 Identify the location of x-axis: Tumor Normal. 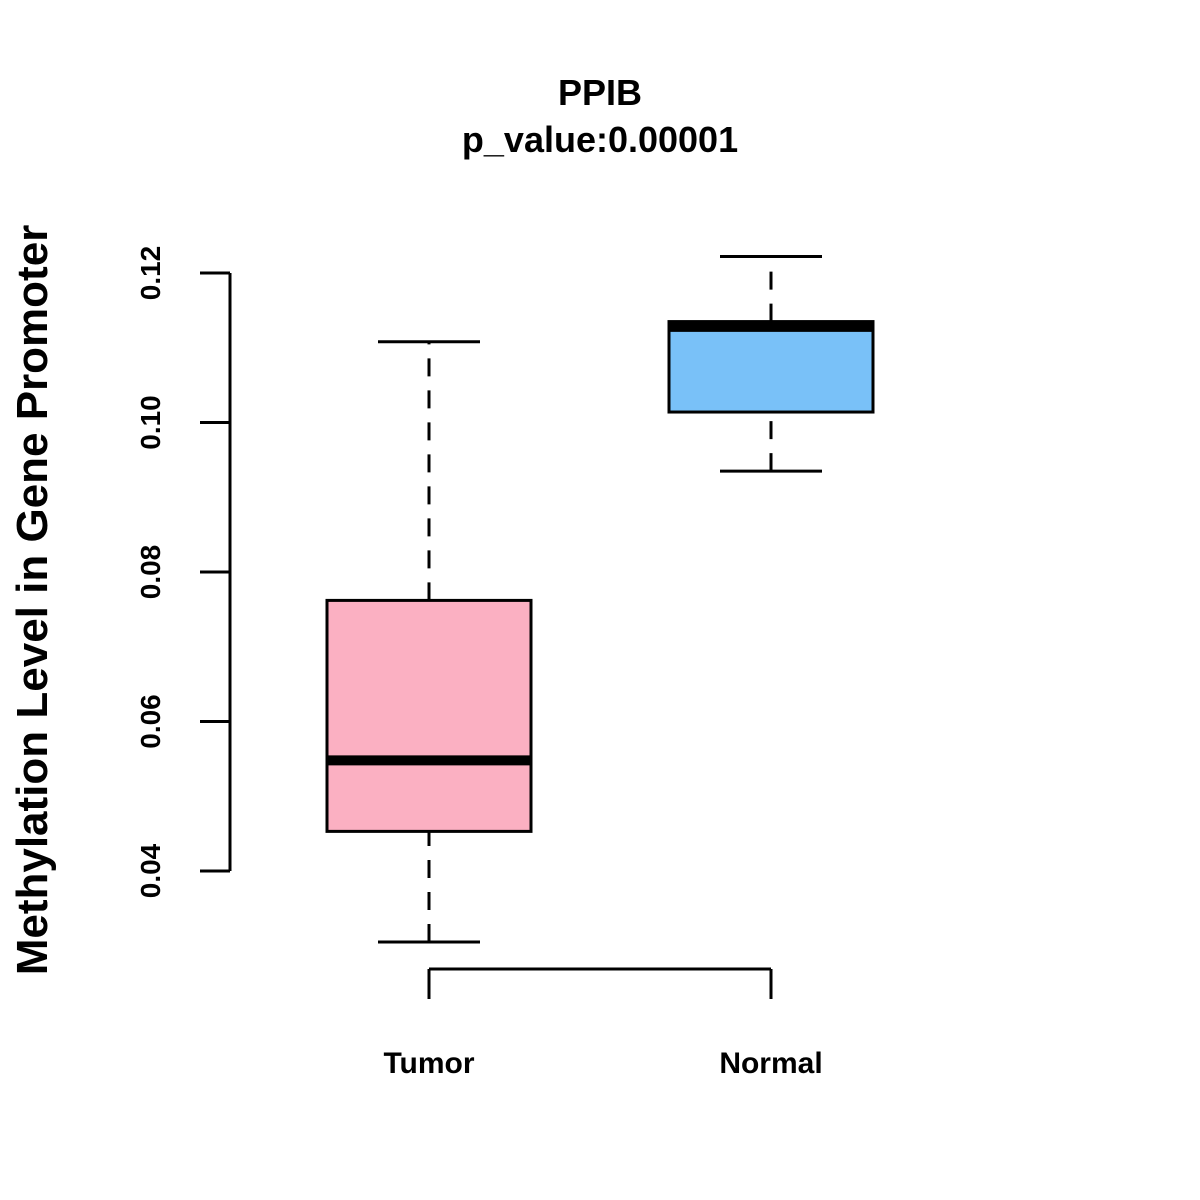
(603, 1023).